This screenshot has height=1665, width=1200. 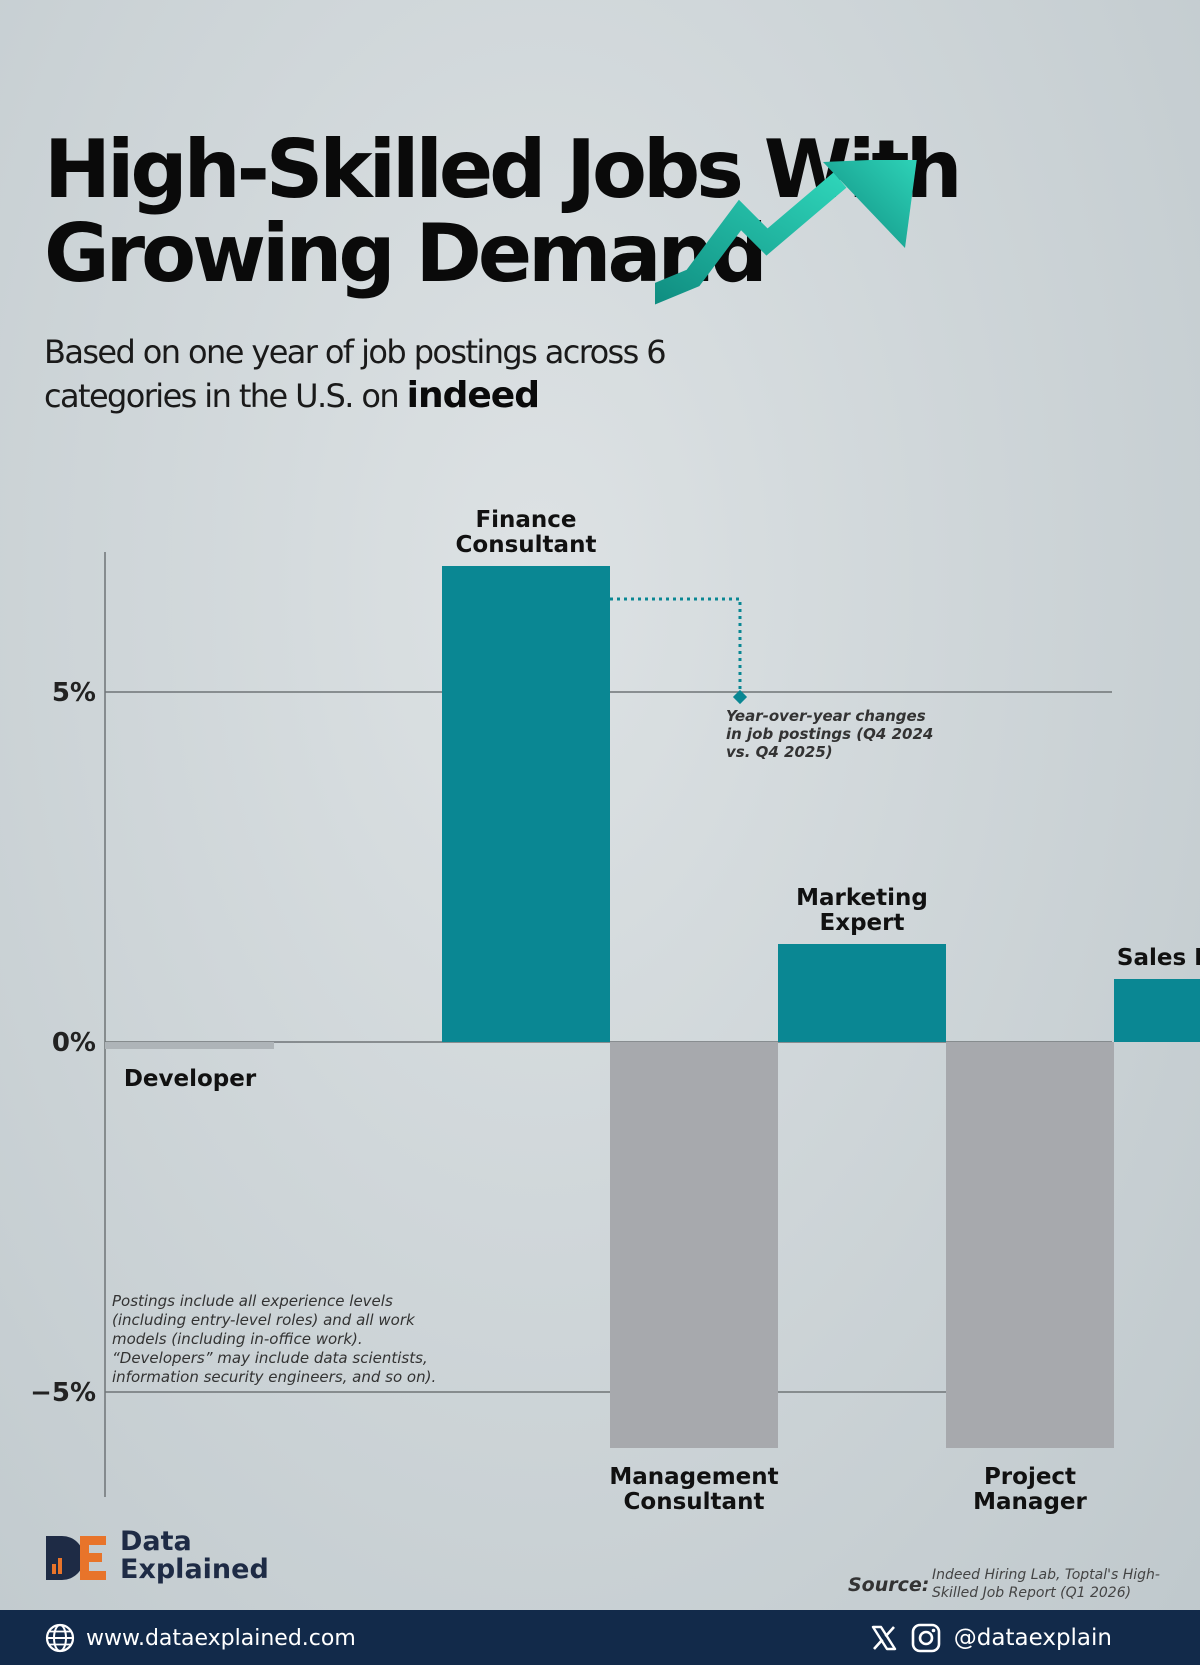 I want to click on social-handle: @dataexplain, so click(x=1032, y=1638).